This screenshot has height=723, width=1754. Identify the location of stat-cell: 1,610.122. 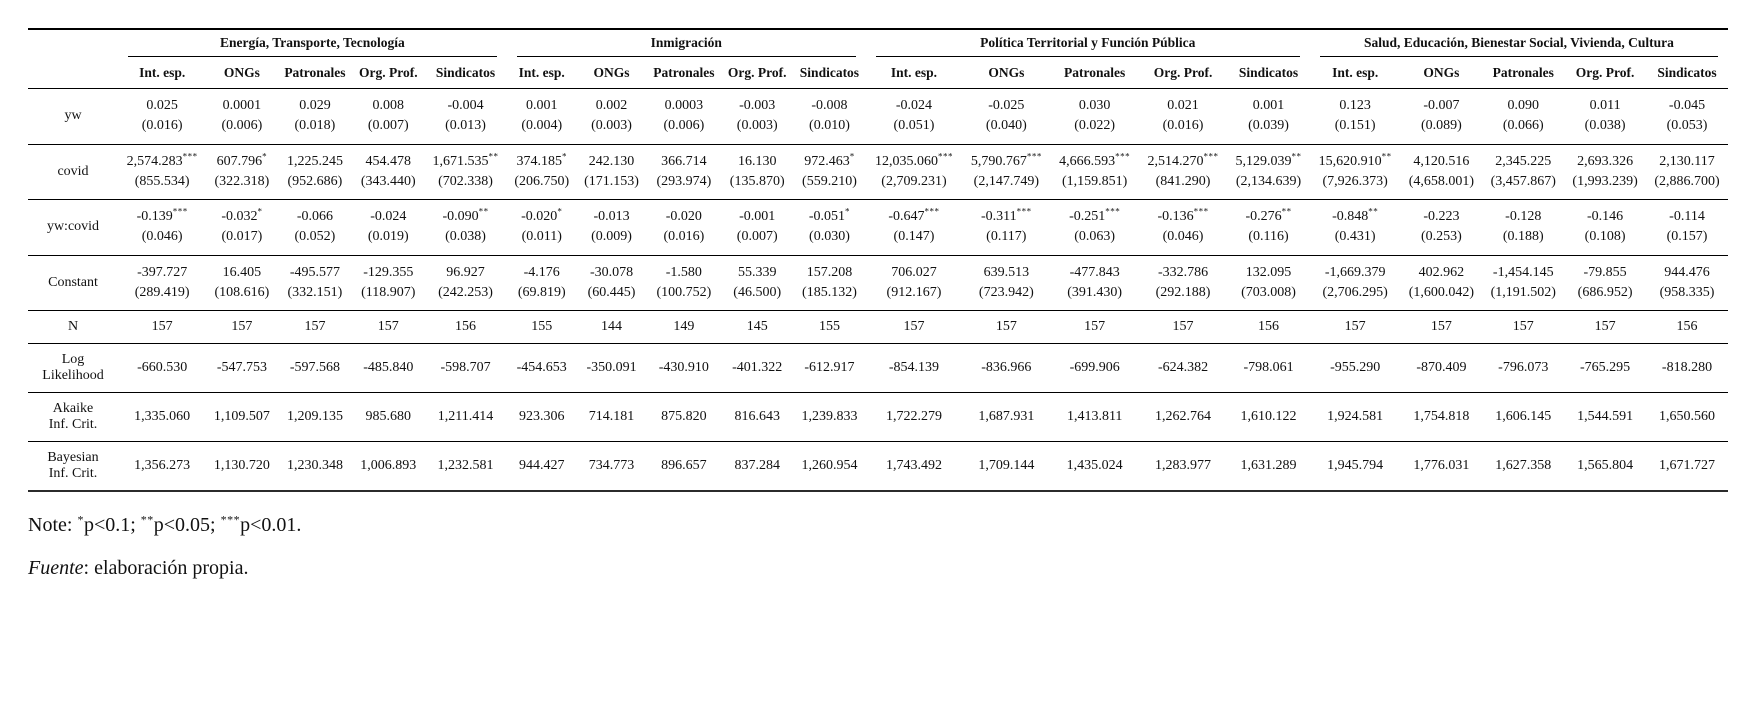
(1268, 417).